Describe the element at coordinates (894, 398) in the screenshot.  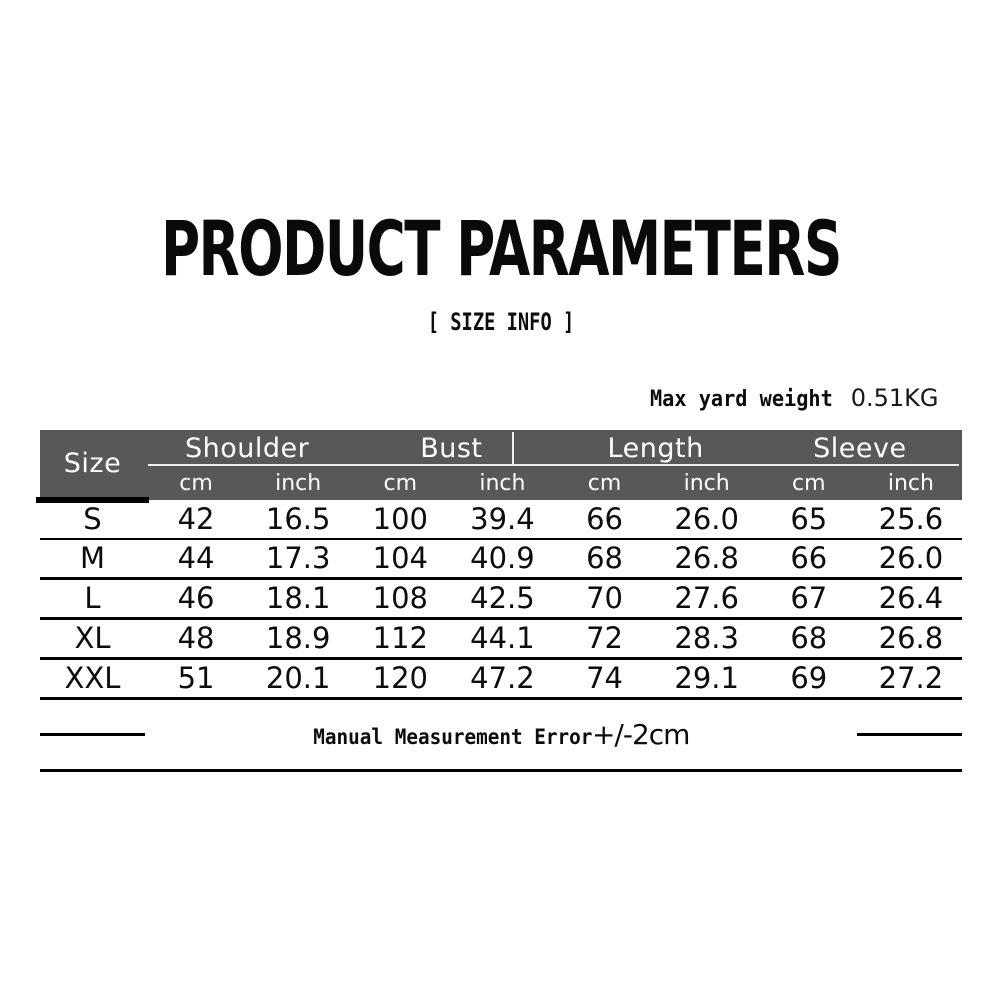
I see `weight-value: 0.51KG` at that location.